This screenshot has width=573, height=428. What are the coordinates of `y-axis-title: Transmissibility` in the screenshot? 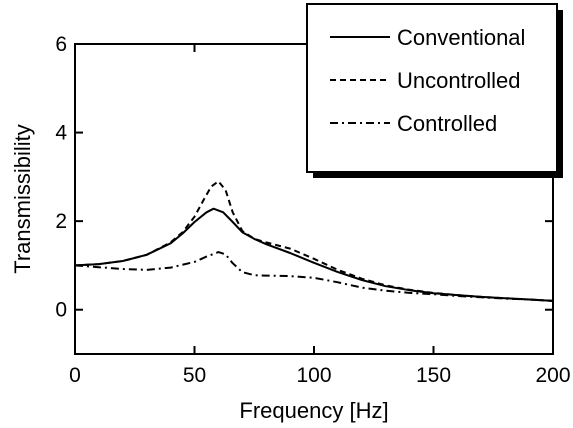 It's located at (22, 199).